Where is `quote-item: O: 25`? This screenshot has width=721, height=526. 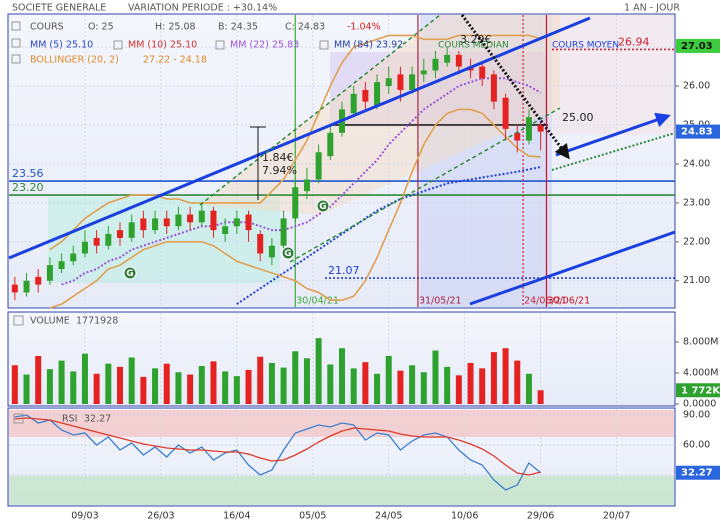
quote-item: O: 25 is located at coordinates (101, 27).